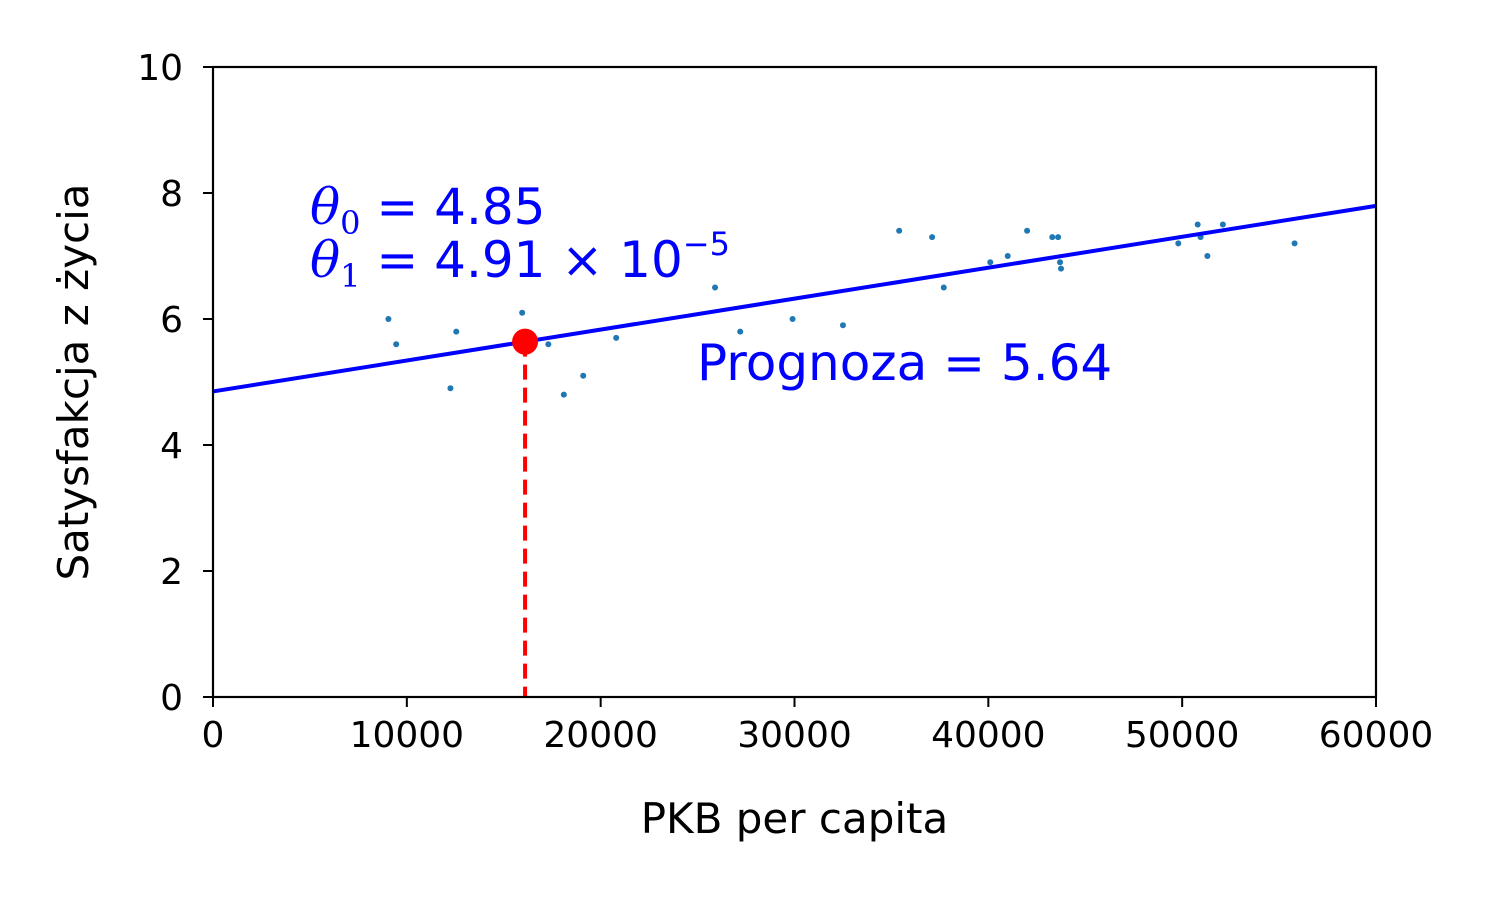 This screenshot has width=1500, height=900. What do you see at coordinates (325, 260) in the screenshot?
I see `theta1-symbol: θ` at bounding box center [325, 260].